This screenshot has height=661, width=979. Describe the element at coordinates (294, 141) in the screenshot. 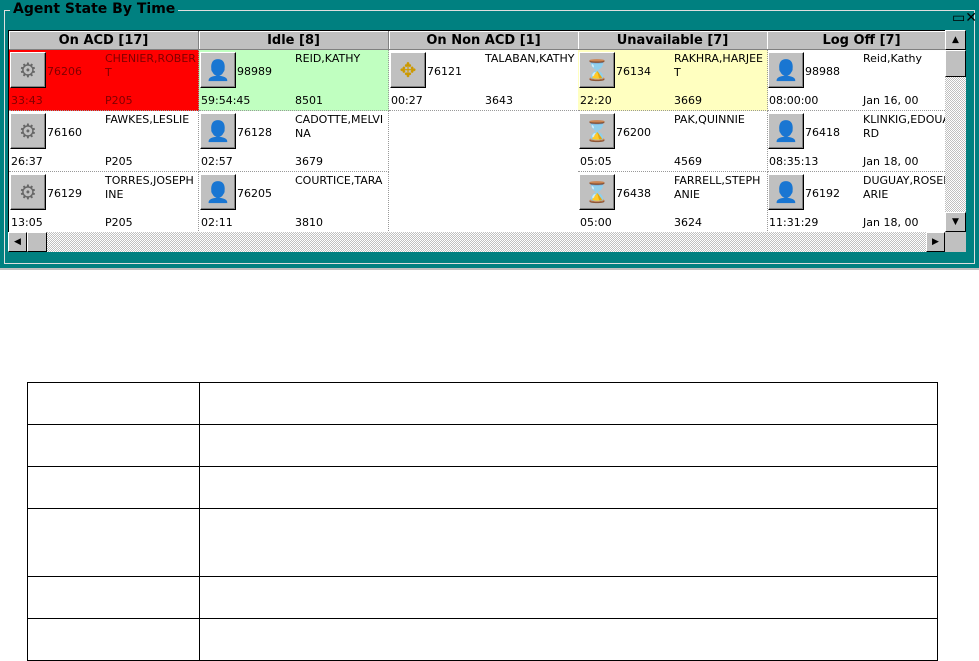

I see `agent-cell: 👤 76128 CADOTTE,MELVINA 02:57 3679` at that location.